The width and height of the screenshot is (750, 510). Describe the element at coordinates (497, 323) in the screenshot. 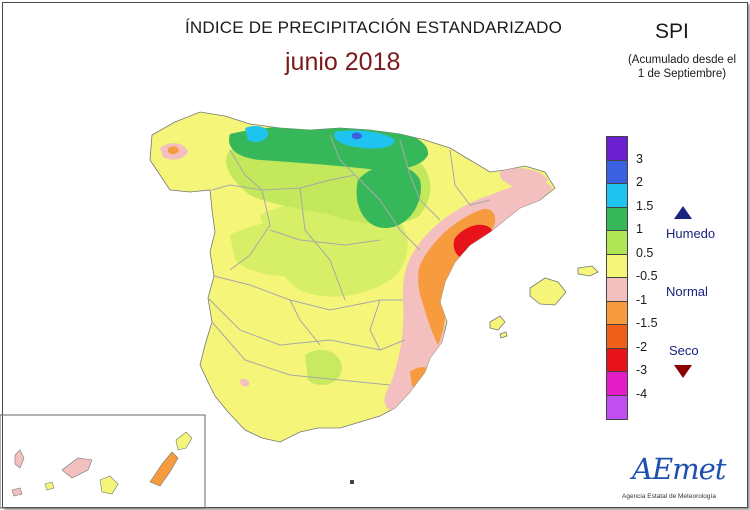

I see `ibiza` at that location.